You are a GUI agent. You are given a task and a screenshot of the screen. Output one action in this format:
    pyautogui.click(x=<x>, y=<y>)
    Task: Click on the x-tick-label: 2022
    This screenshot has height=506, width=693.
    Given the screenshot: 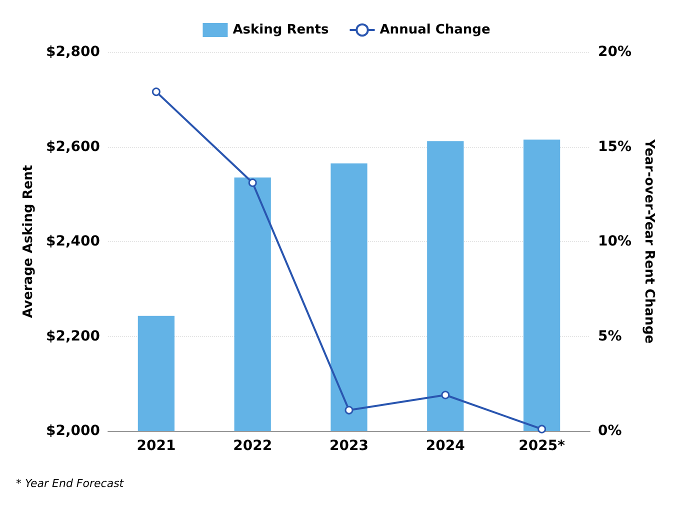 What is the action you would take?
    pyautogui.click(x=252, y=446)
    